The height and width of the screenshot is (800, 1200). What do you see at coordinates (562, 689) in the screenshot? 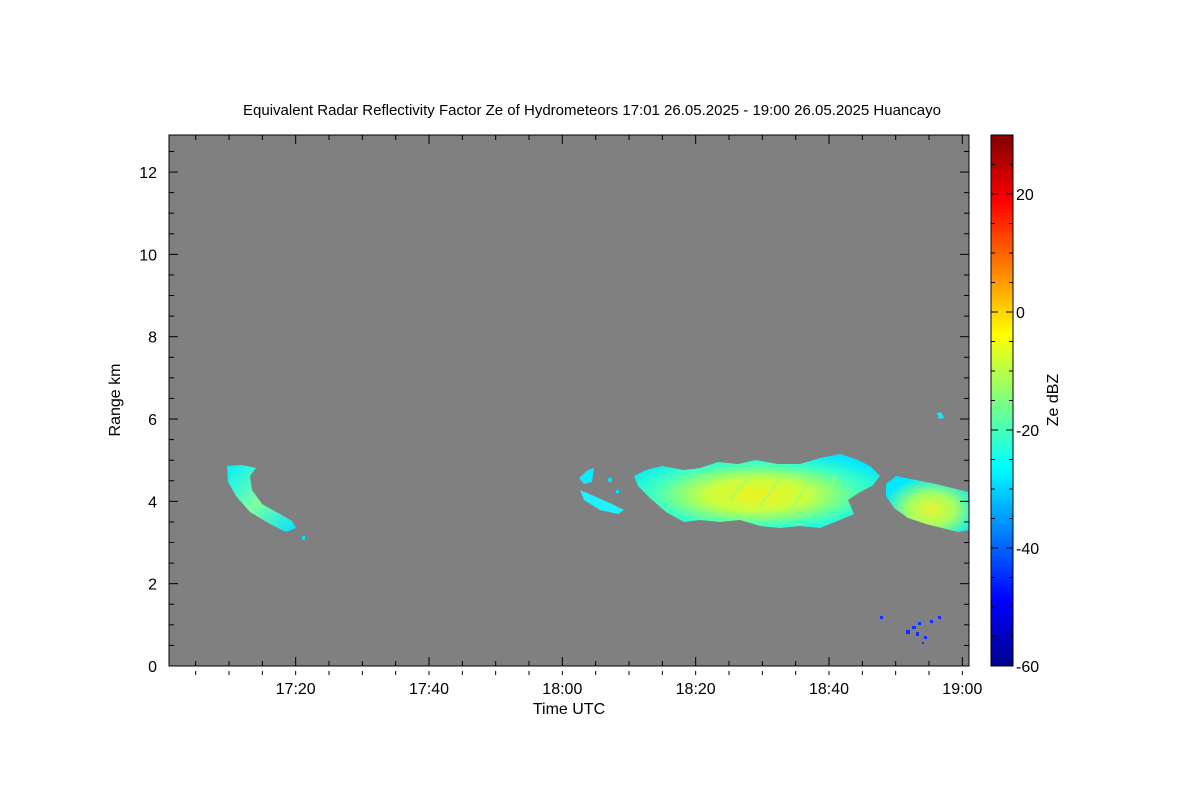
I see `x-tick-label: 18:00` at bounding box center [562, 689].